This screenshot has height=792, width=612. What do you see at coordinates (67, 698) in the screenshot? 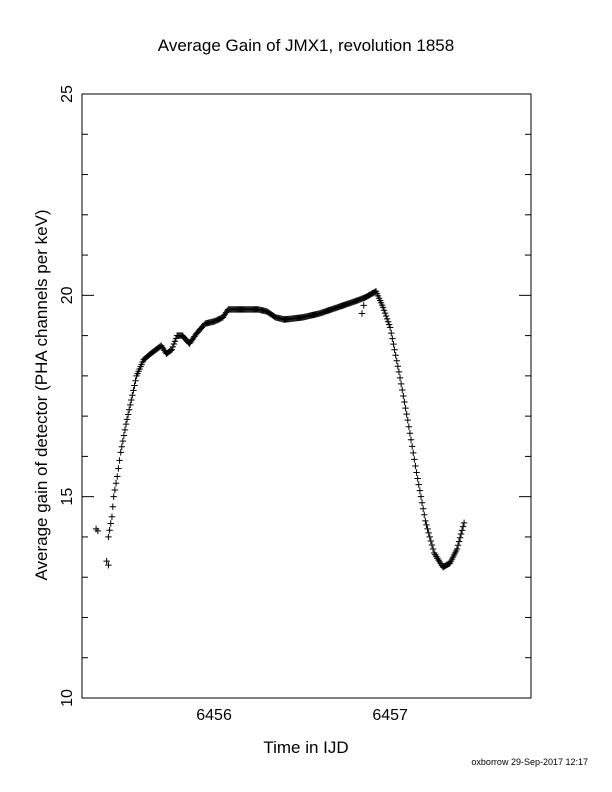
I see `y-tick-label: 10` at bounding box center [67, 698].